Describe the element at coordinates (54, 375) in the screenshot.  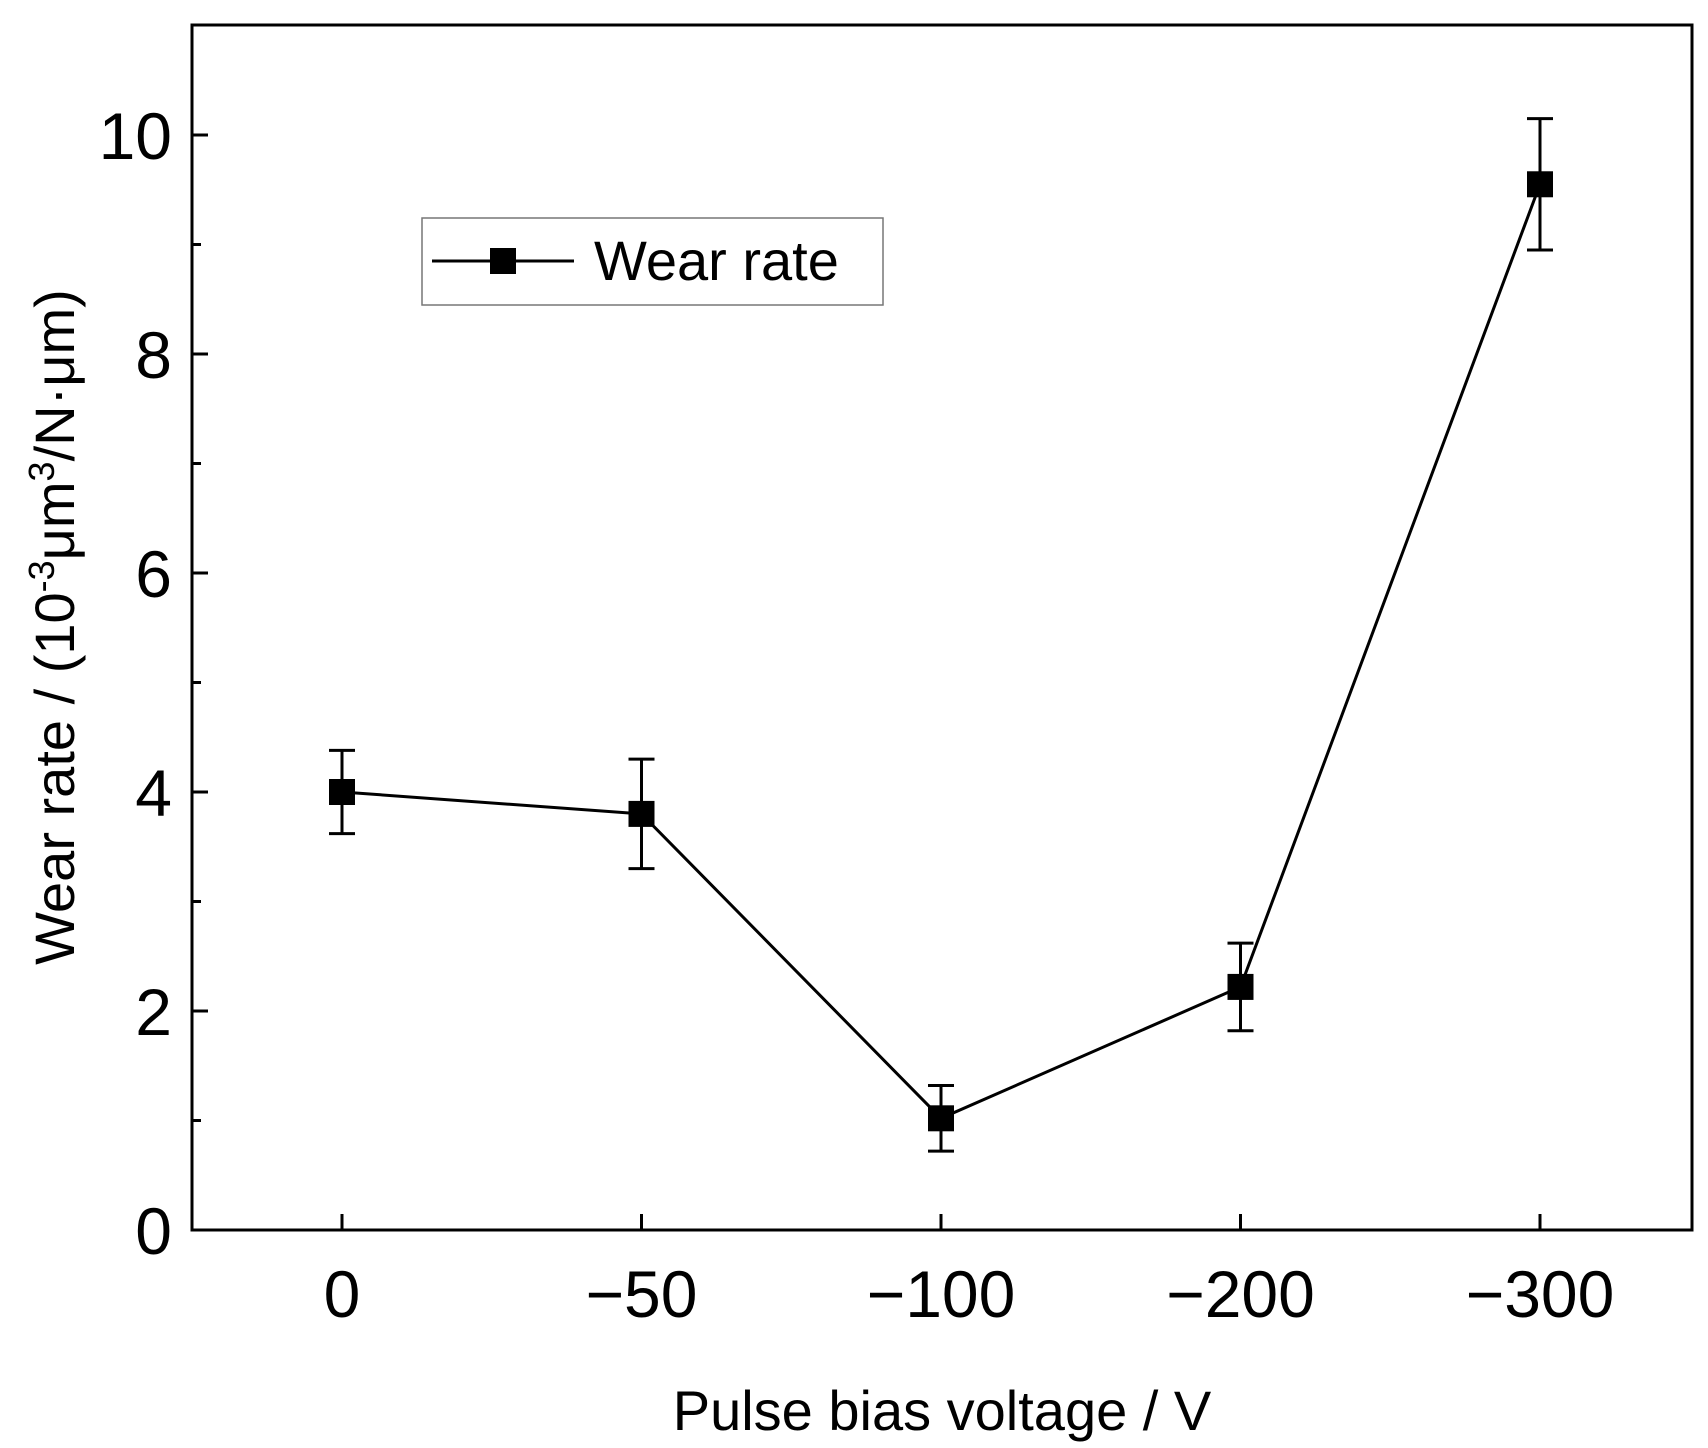
I see `y-axis-title-suffix: /N·μm)` at that location.